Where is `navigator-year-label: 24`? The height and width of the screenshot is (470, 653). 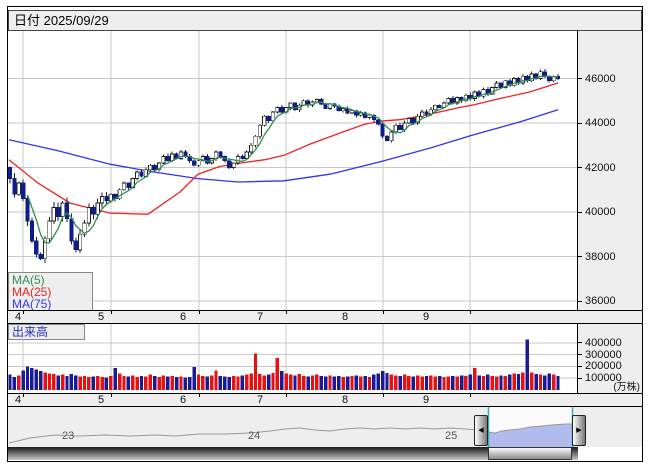
navigator-year-label: 24 is located at coordinates (254, 436).